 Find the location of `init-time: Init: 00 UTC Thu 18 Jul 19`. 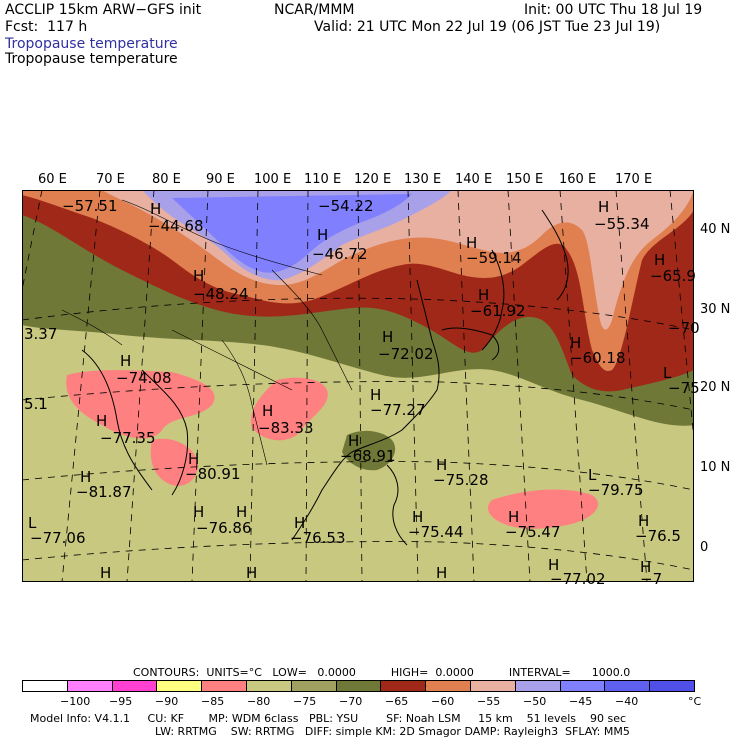

init-time: Init: 00 UTC Thu 18 Jul 19 is located at coordinates (613, 10).